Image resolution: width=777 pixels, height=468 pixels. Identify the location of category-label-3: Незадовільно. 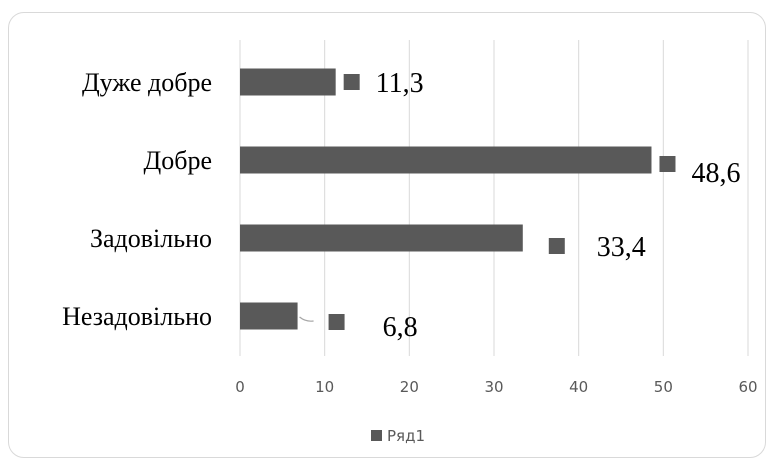
(137, 316).